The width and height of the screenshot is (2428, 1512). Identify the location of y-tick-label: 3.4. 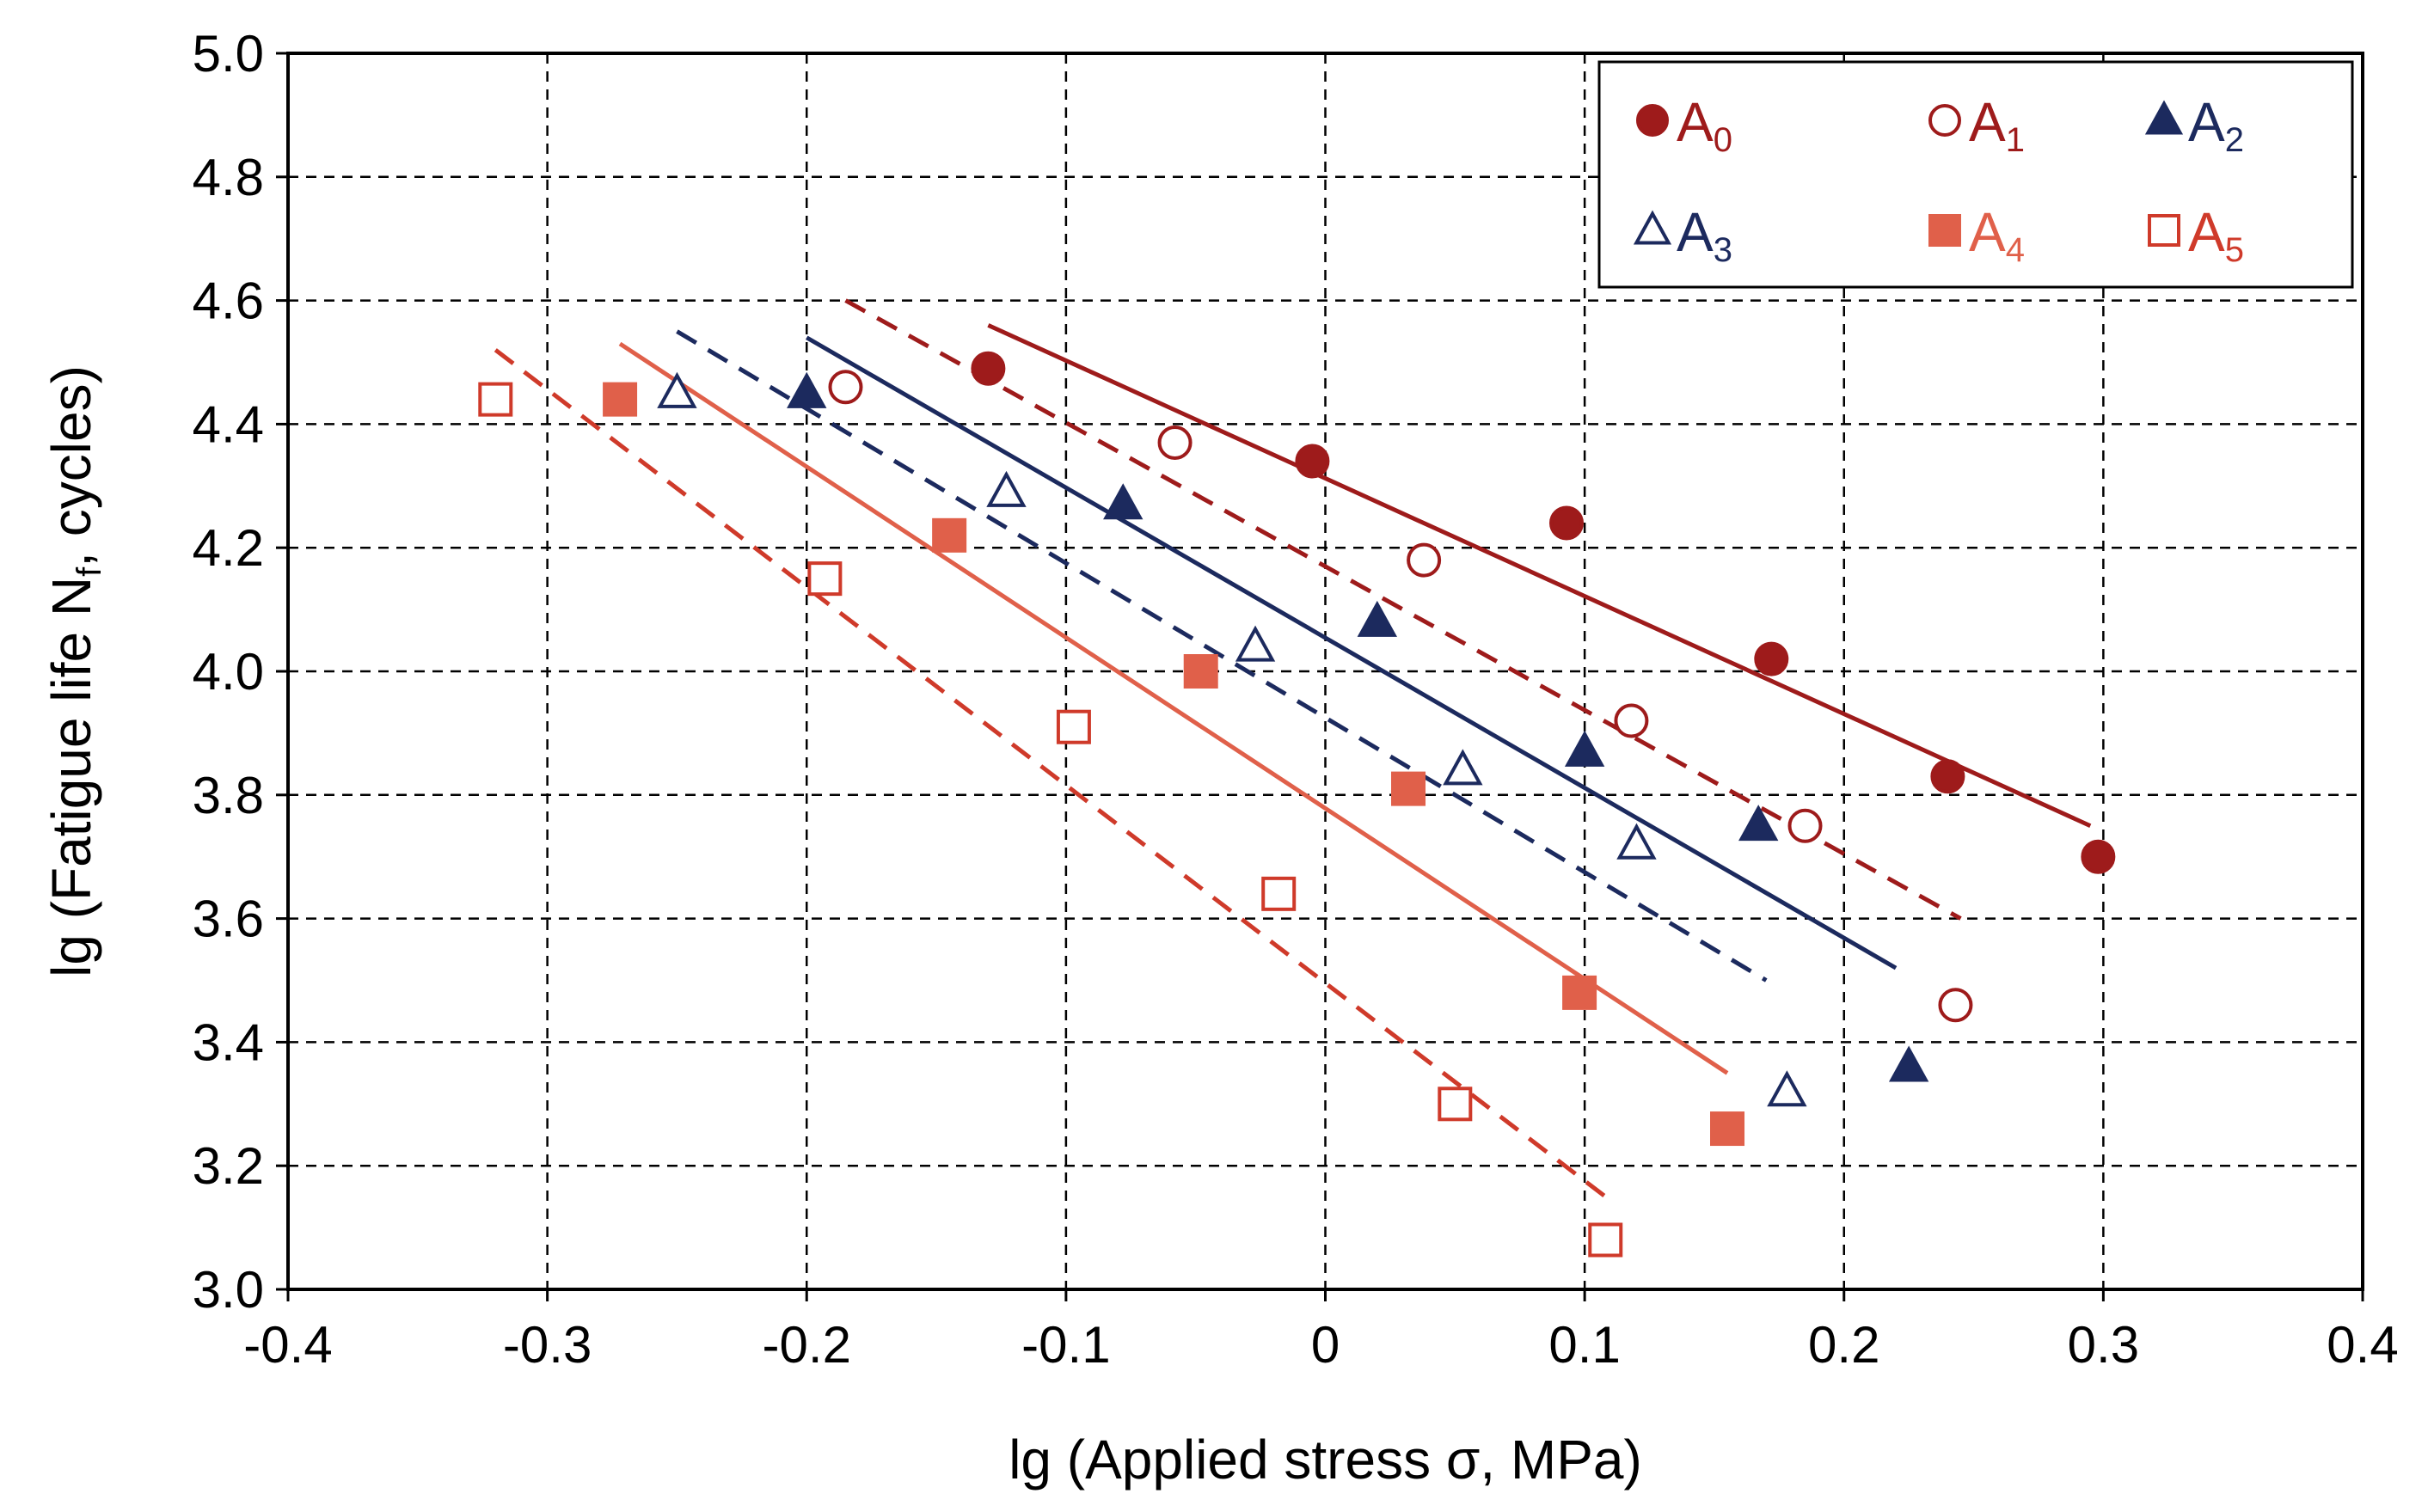
(229, 1042).